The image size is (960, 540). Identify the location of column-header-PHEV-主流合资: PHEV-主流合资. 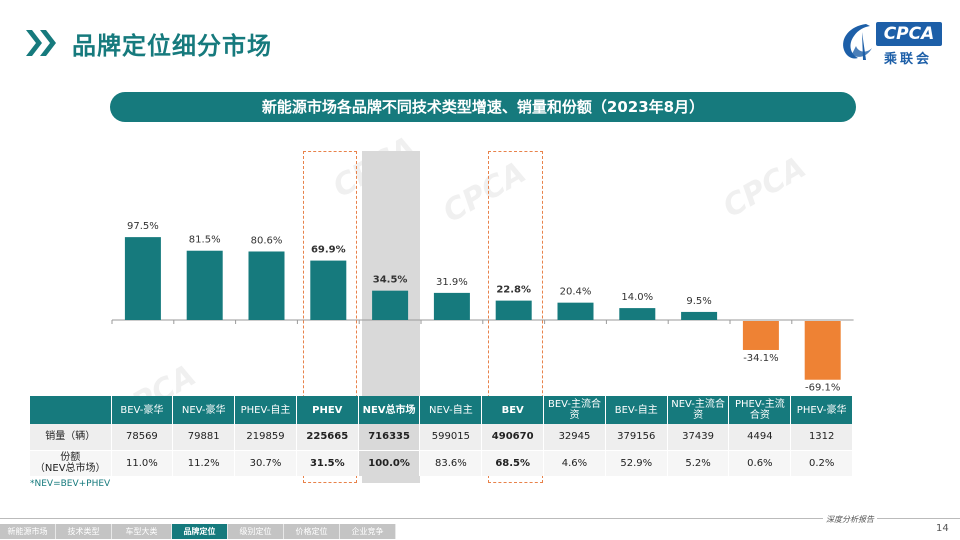
(760, 410).